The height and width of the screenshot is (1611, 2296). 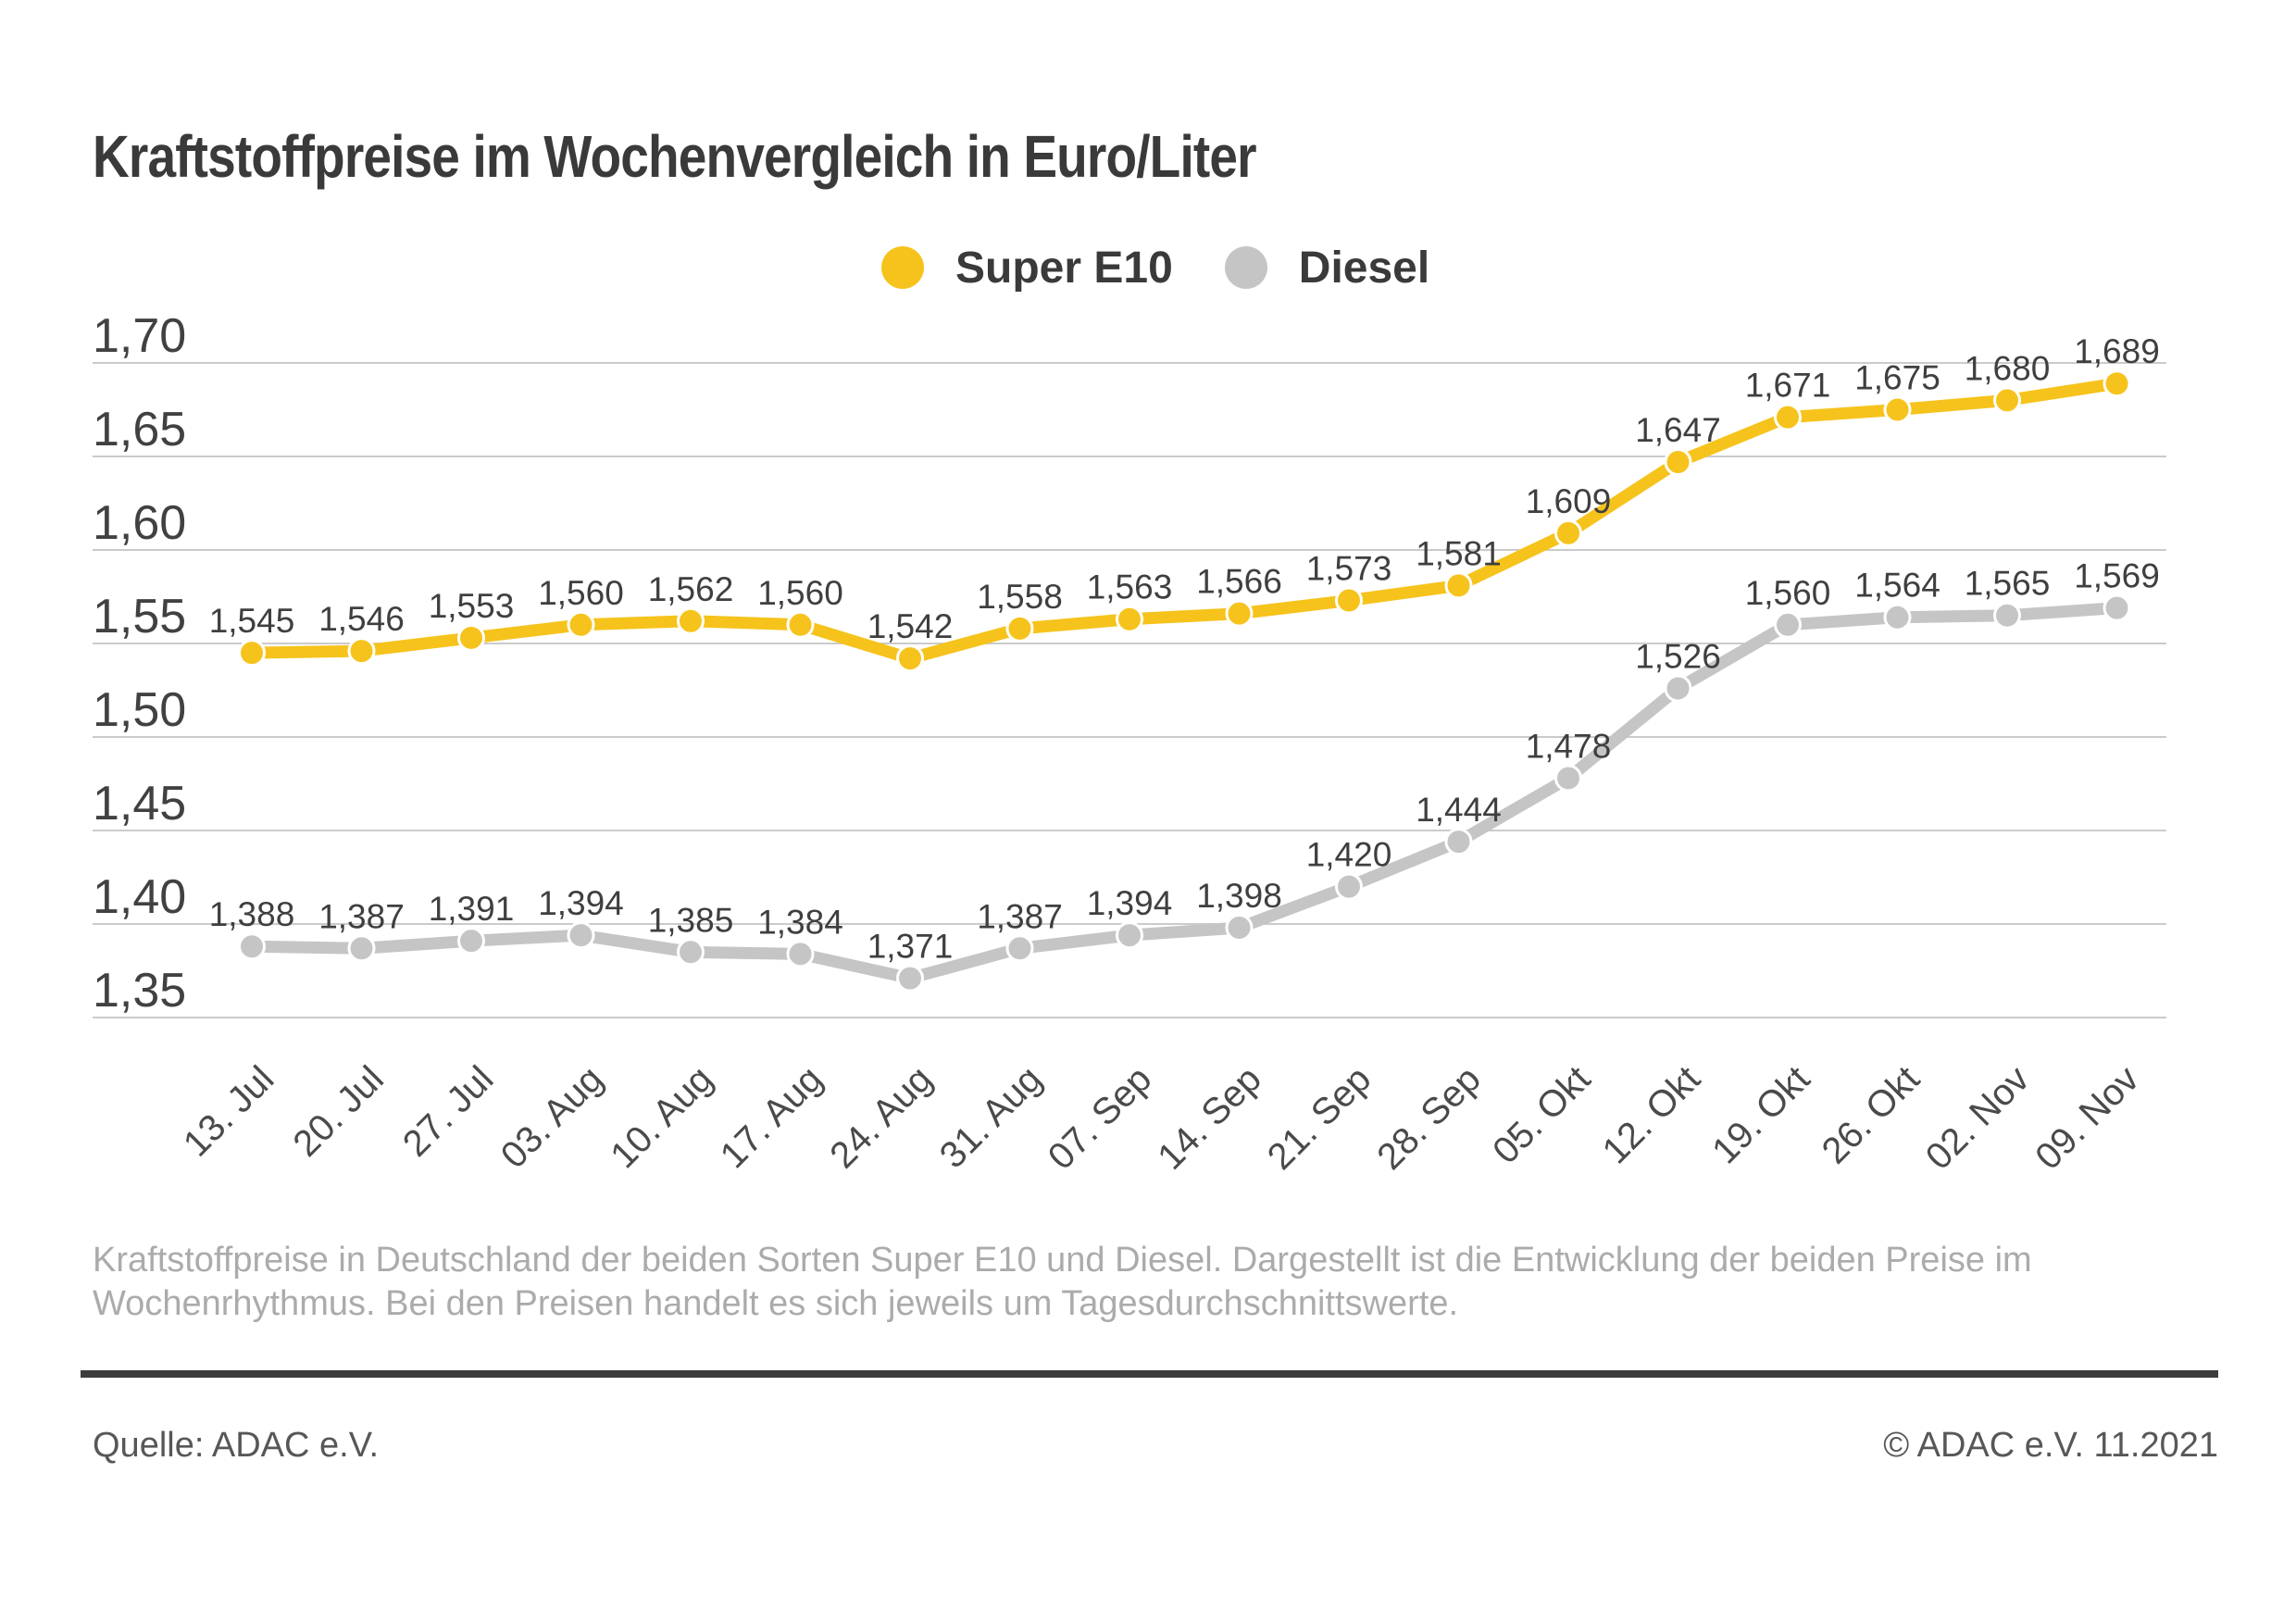 What do you see at coordinates (1651, 1114) in the screenshot?
I see `x-axis-tick-label: 12. Okt` at bounding box center [1651, 1114].